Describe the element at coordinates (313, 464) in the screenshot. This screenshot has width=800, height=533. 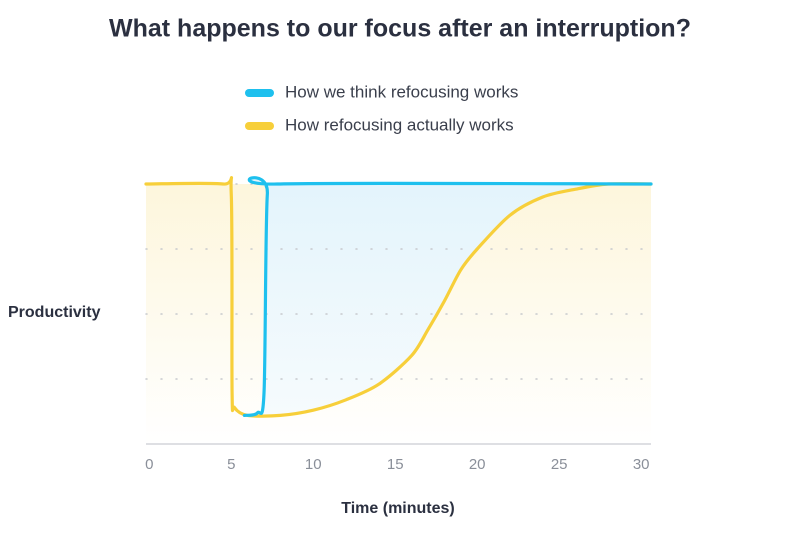
I see `x-tick-label: 10` at that location.